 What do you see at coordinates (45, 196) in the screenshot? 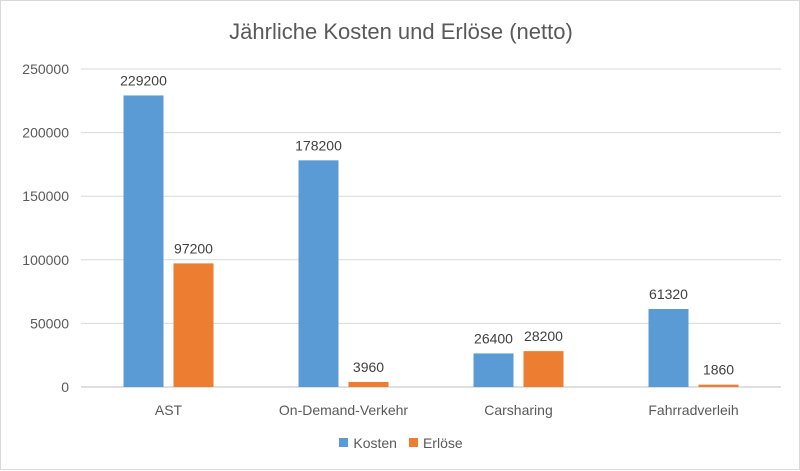
I see `y-tick-label: 150000` at bounding box center [45, 196].